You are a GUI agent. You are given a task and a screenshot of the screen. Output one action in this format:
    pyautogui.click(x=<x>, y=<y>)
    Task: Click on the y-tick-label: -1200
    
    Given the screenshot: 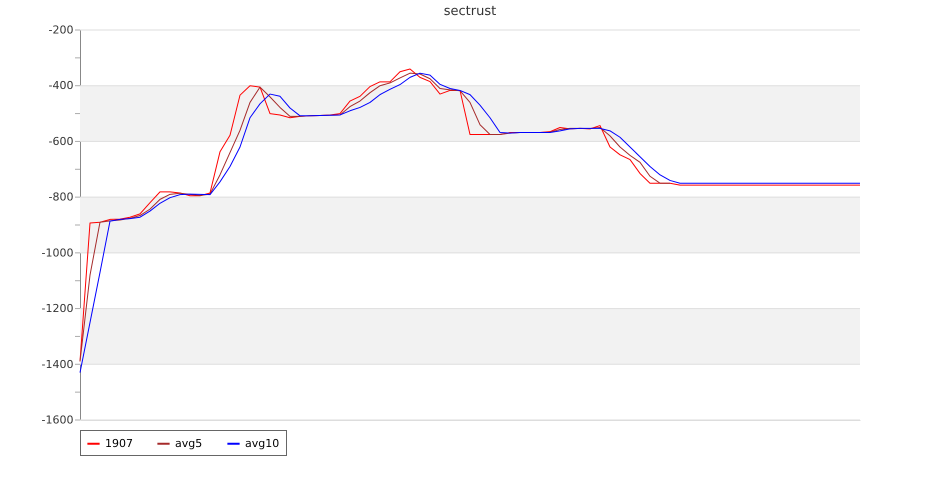 What is the action you would take?
    pyautogui.click(x=58, y=309)
    